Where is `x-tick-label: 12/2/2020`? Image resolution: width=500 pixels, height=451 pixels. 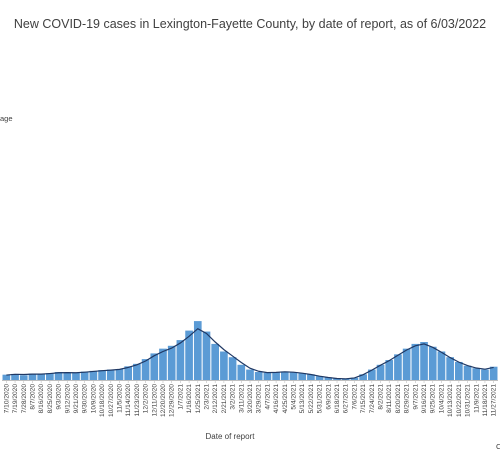
x-tick-label: 12/2/2020 is located at coordinates (146, 399).